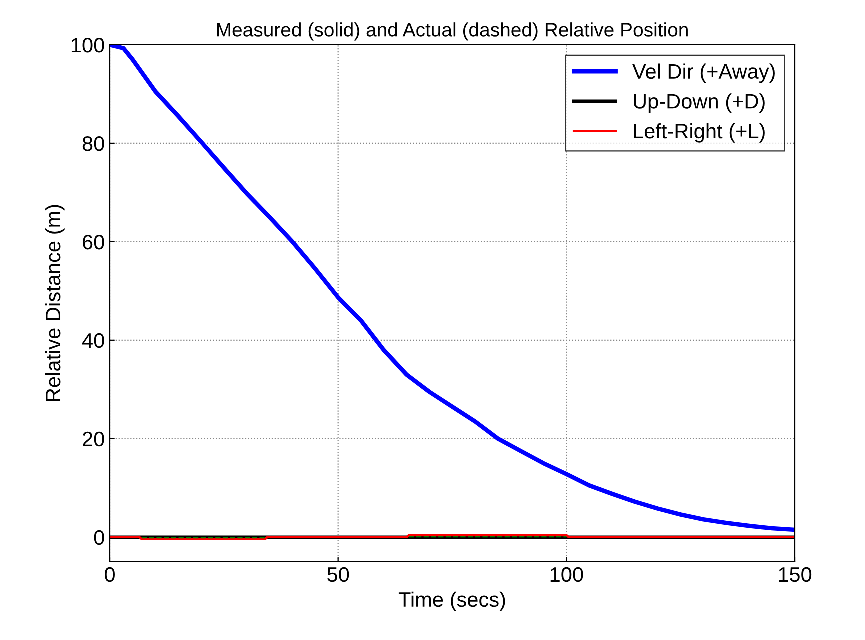 The image size is (865, 640). Describe the element at coordinates (99, 538) in the screenshot. I see `y-tick-label: 0` at that location.